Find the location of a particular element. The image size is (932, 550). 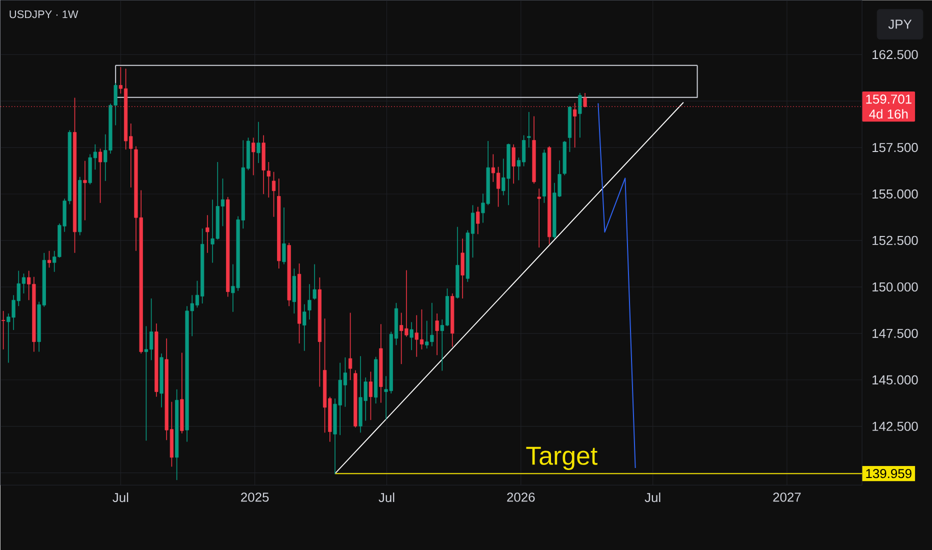

y-tick-label: 147.500 is located at coordinates (895, 333).